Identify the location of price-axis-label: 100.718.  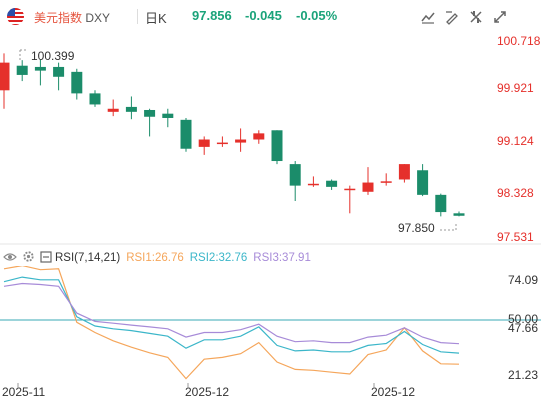
(519, 41).